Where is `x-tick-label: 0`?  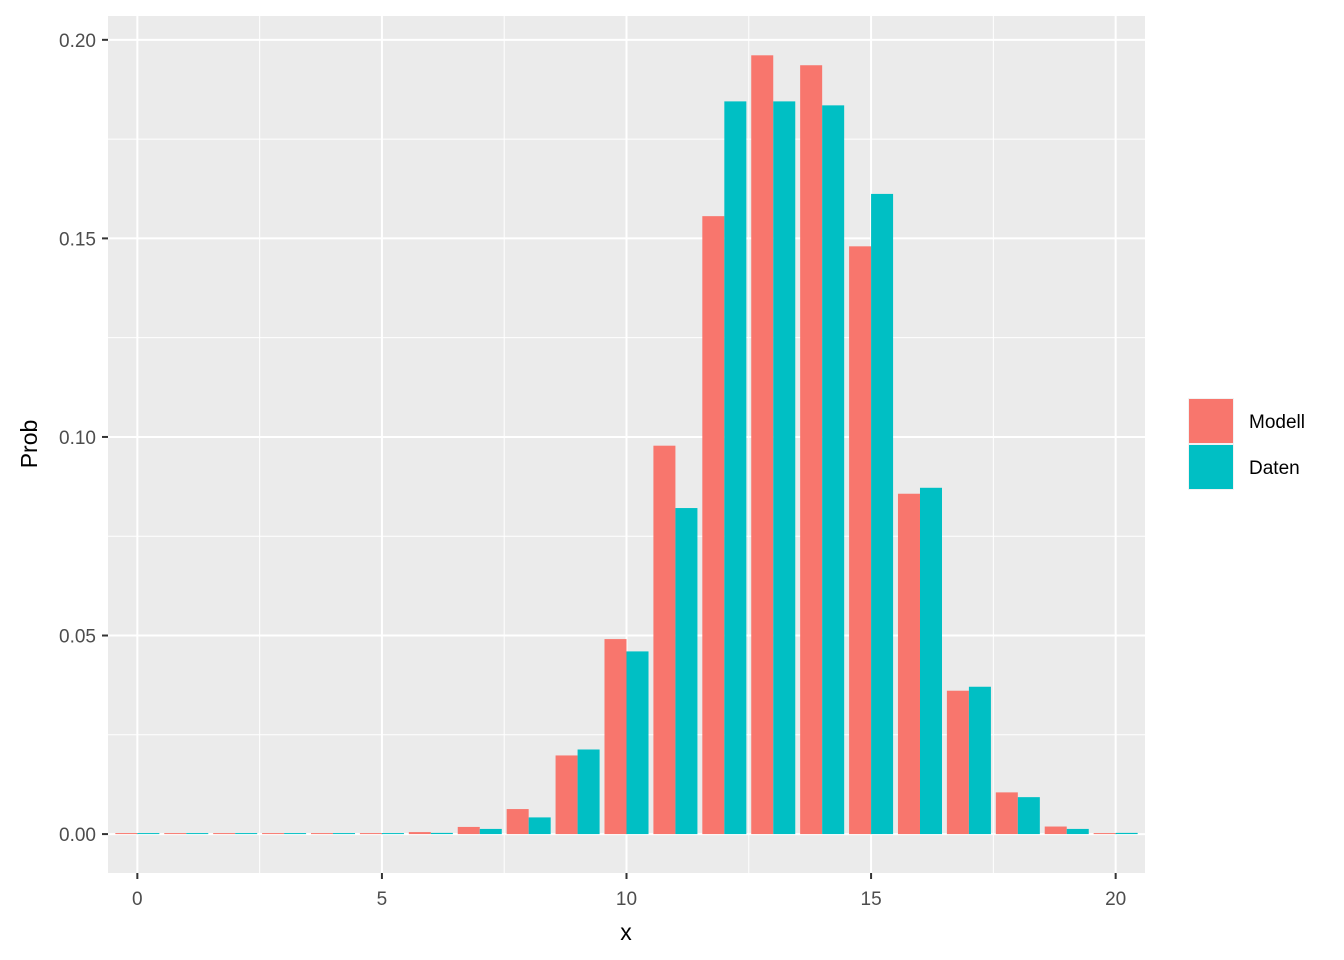 x-tick-label: 0 is located at coordinates (137, 899).